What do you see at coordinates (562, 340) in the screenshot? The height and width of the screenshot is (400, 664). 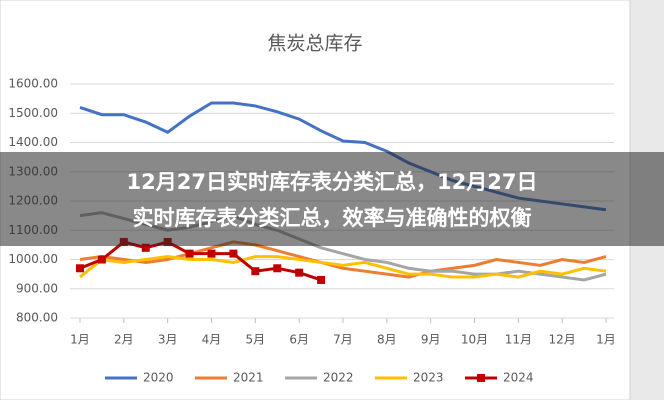 I see `x-tick-label: 12月` at bounding box center [562, 340].